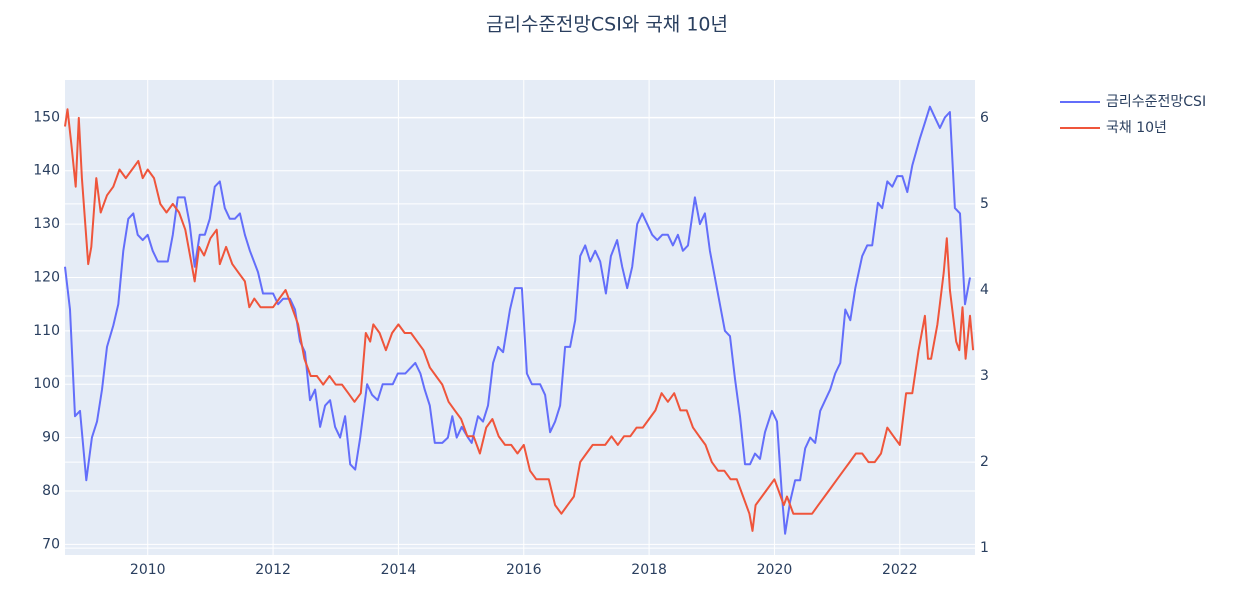  I want to click on x-tick-label: 2014, so click(399, 570).